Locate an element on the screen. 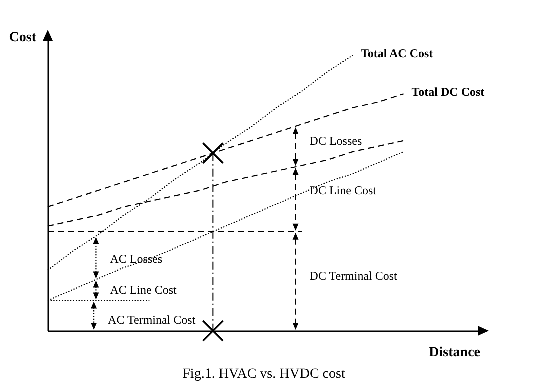  series-label: Total AC Cost is located at coordinates (397, 53).